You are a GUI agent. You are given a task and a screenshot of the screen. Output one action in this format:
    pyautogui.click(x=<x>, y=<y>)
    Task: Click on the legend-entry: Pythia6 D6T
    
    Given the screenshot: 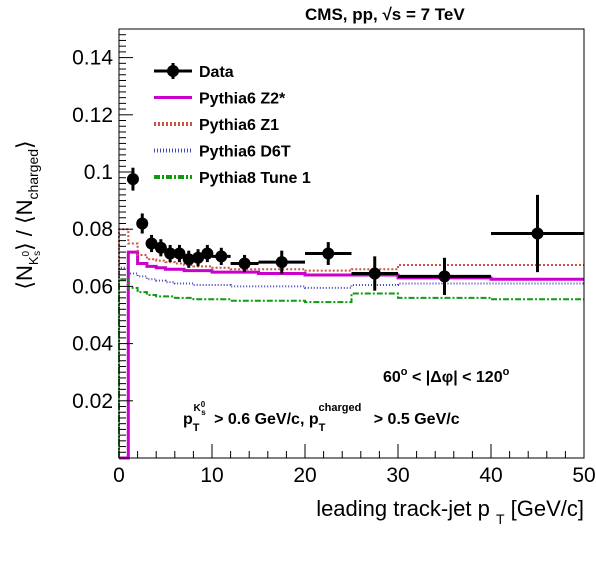 What is the action you would take?
    pyautogui.click(x=222, y=152)
    